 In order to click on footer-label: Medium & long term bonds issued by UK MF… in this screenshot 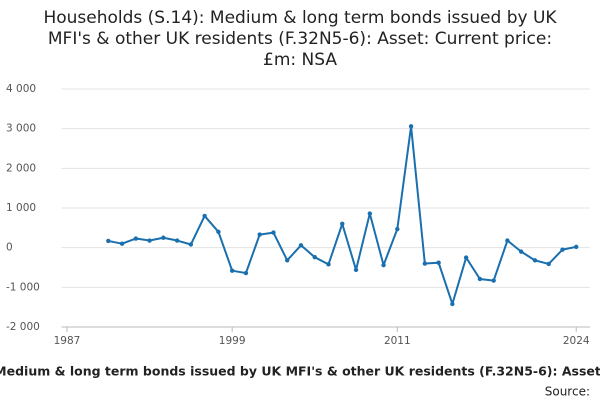, I will do `click(300, 371)`.